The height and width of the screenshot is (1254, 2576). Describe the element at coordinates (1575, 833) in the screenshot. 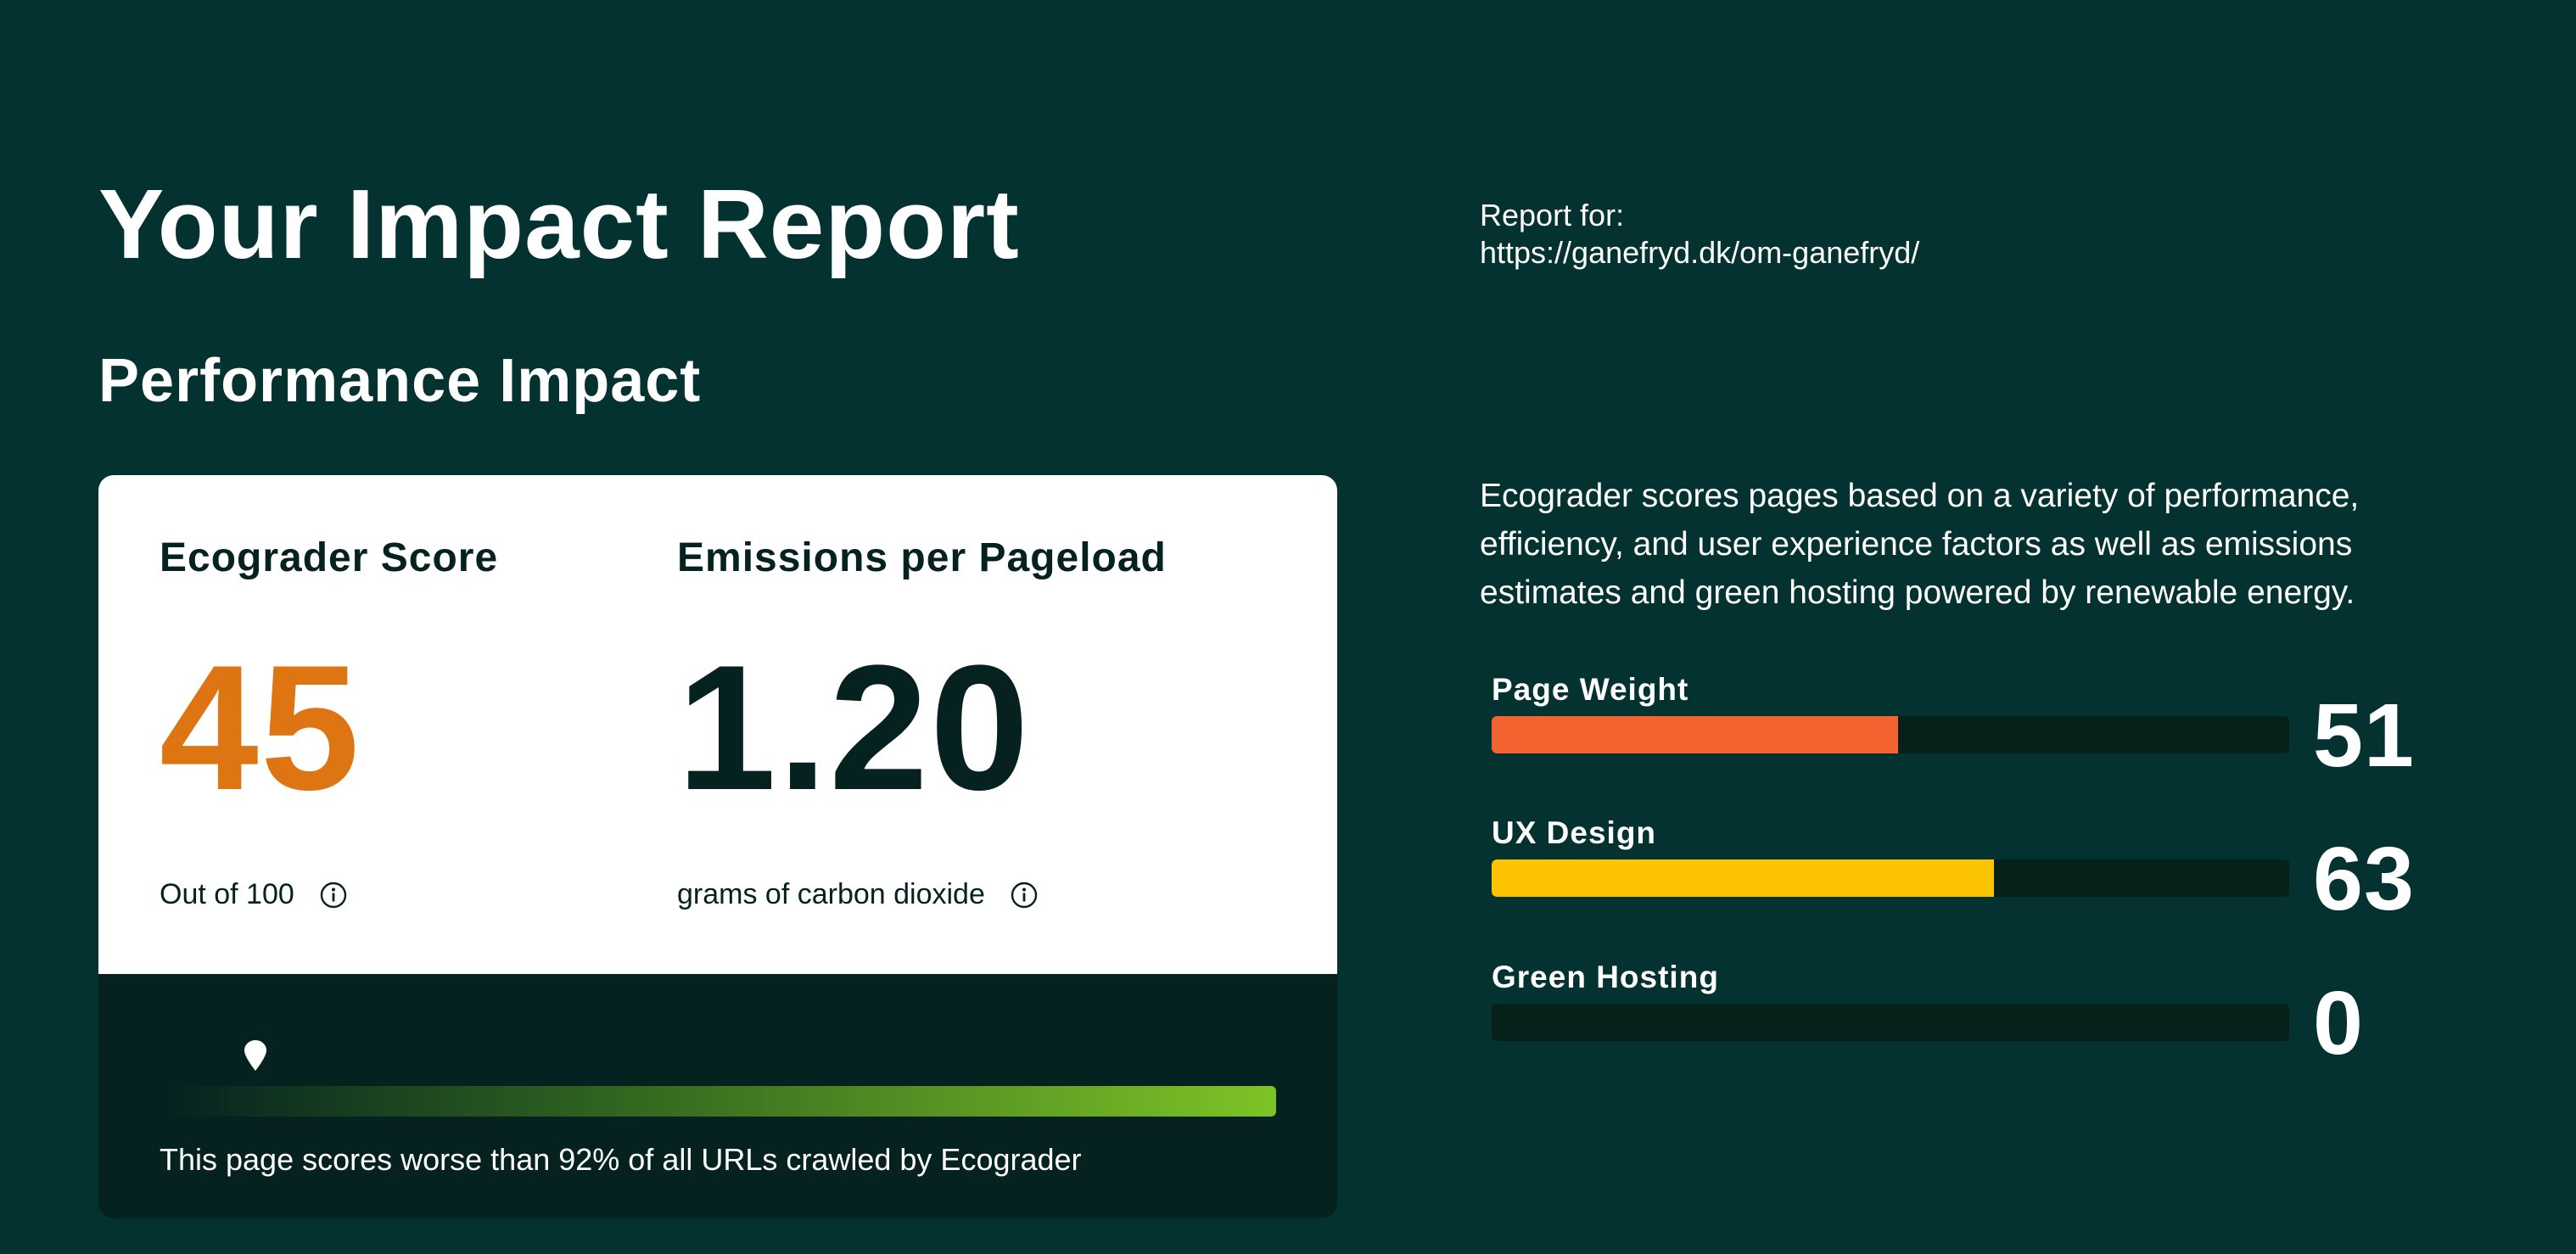

I see `factor-label: UX Design` at that location.